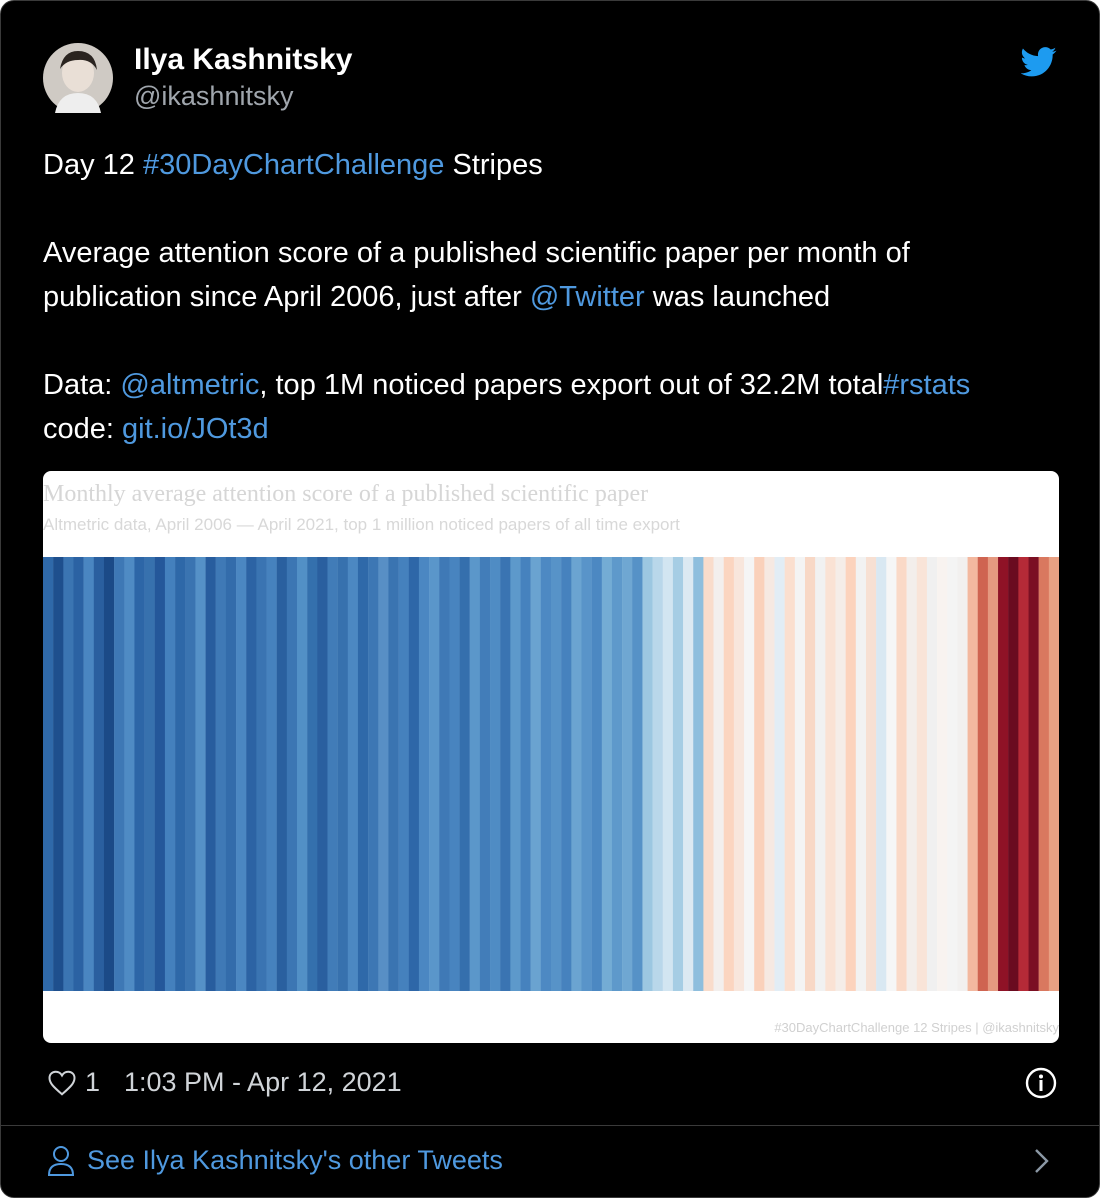  Describe the element at coordinates (1041, 1083) in the screenshot. I see `info-icon` at that location.